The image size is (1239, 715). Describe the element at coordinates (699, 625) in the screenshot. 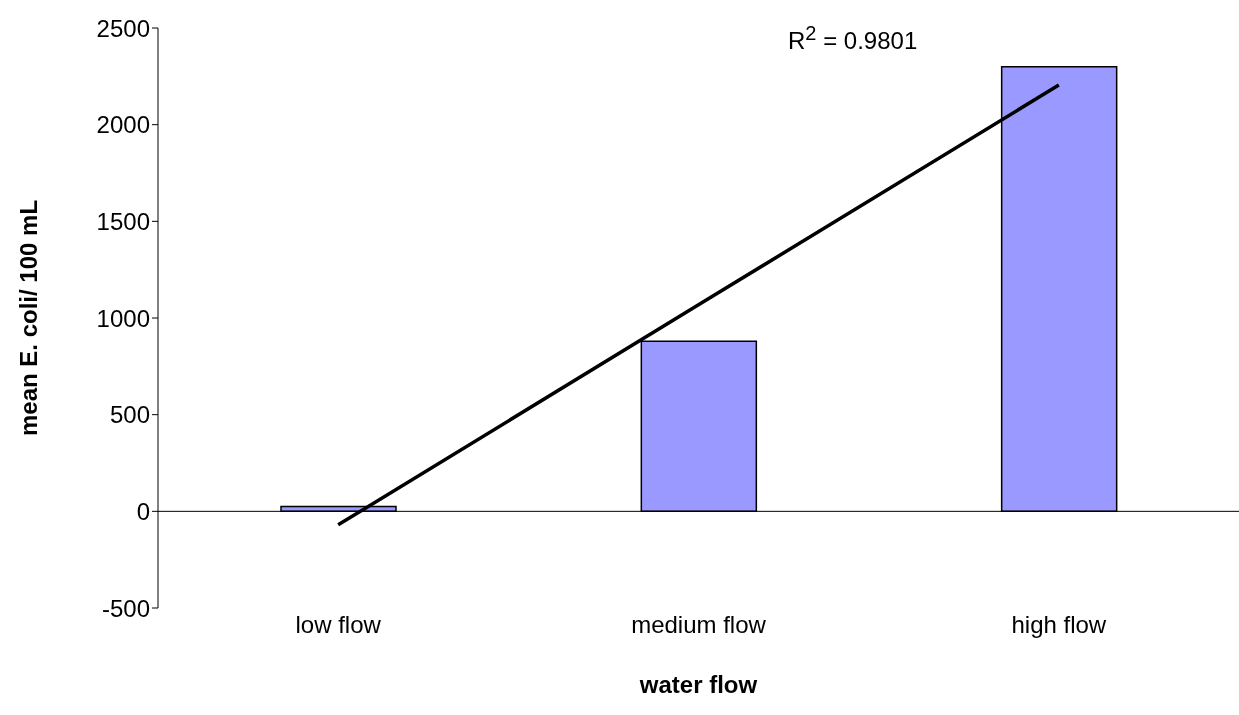

I see `x-tick-label: medium flow` at that location.